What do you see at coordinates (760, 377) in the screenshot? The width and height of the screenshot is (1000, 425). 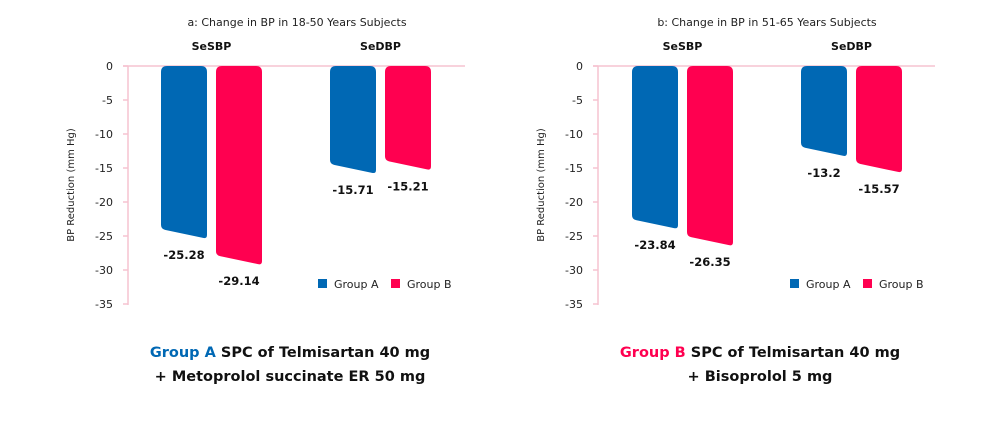 I see `caption-line2: + Bisoprolol 5 mg` at bounding box center [760, 377].